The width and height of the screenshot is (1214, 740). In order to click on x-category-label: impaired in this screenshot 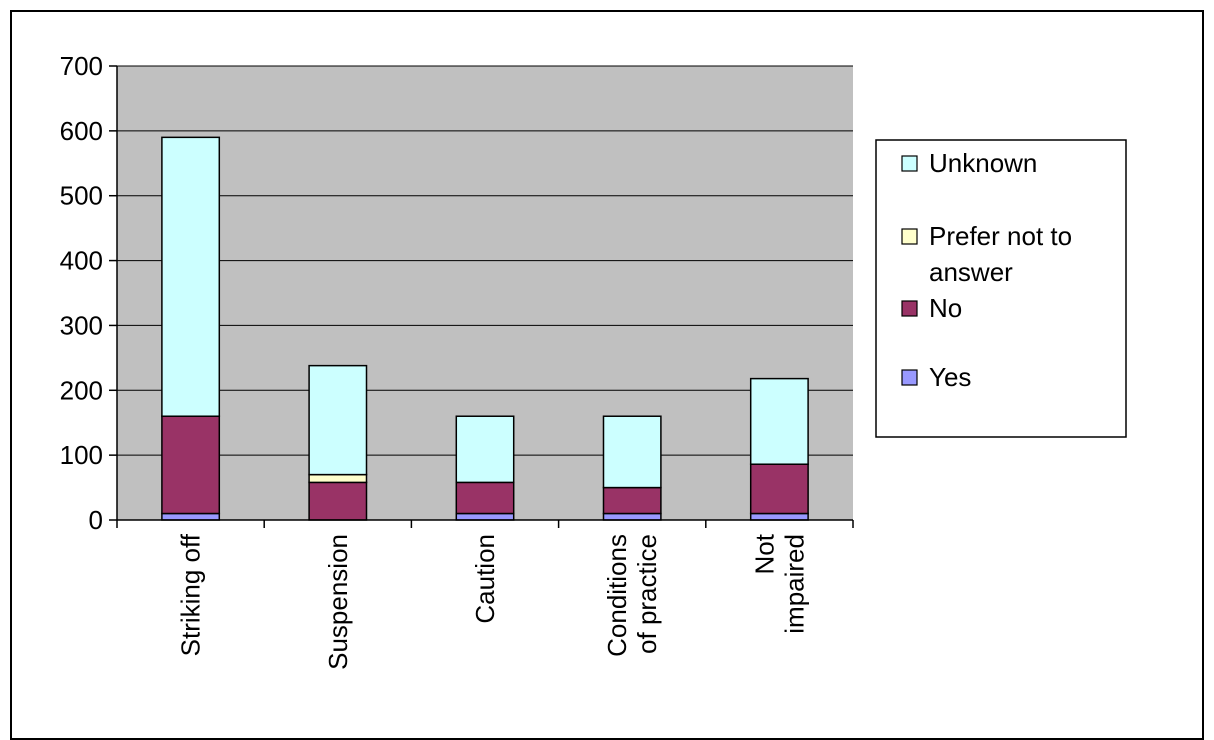, I will do `click(794, 584)`.